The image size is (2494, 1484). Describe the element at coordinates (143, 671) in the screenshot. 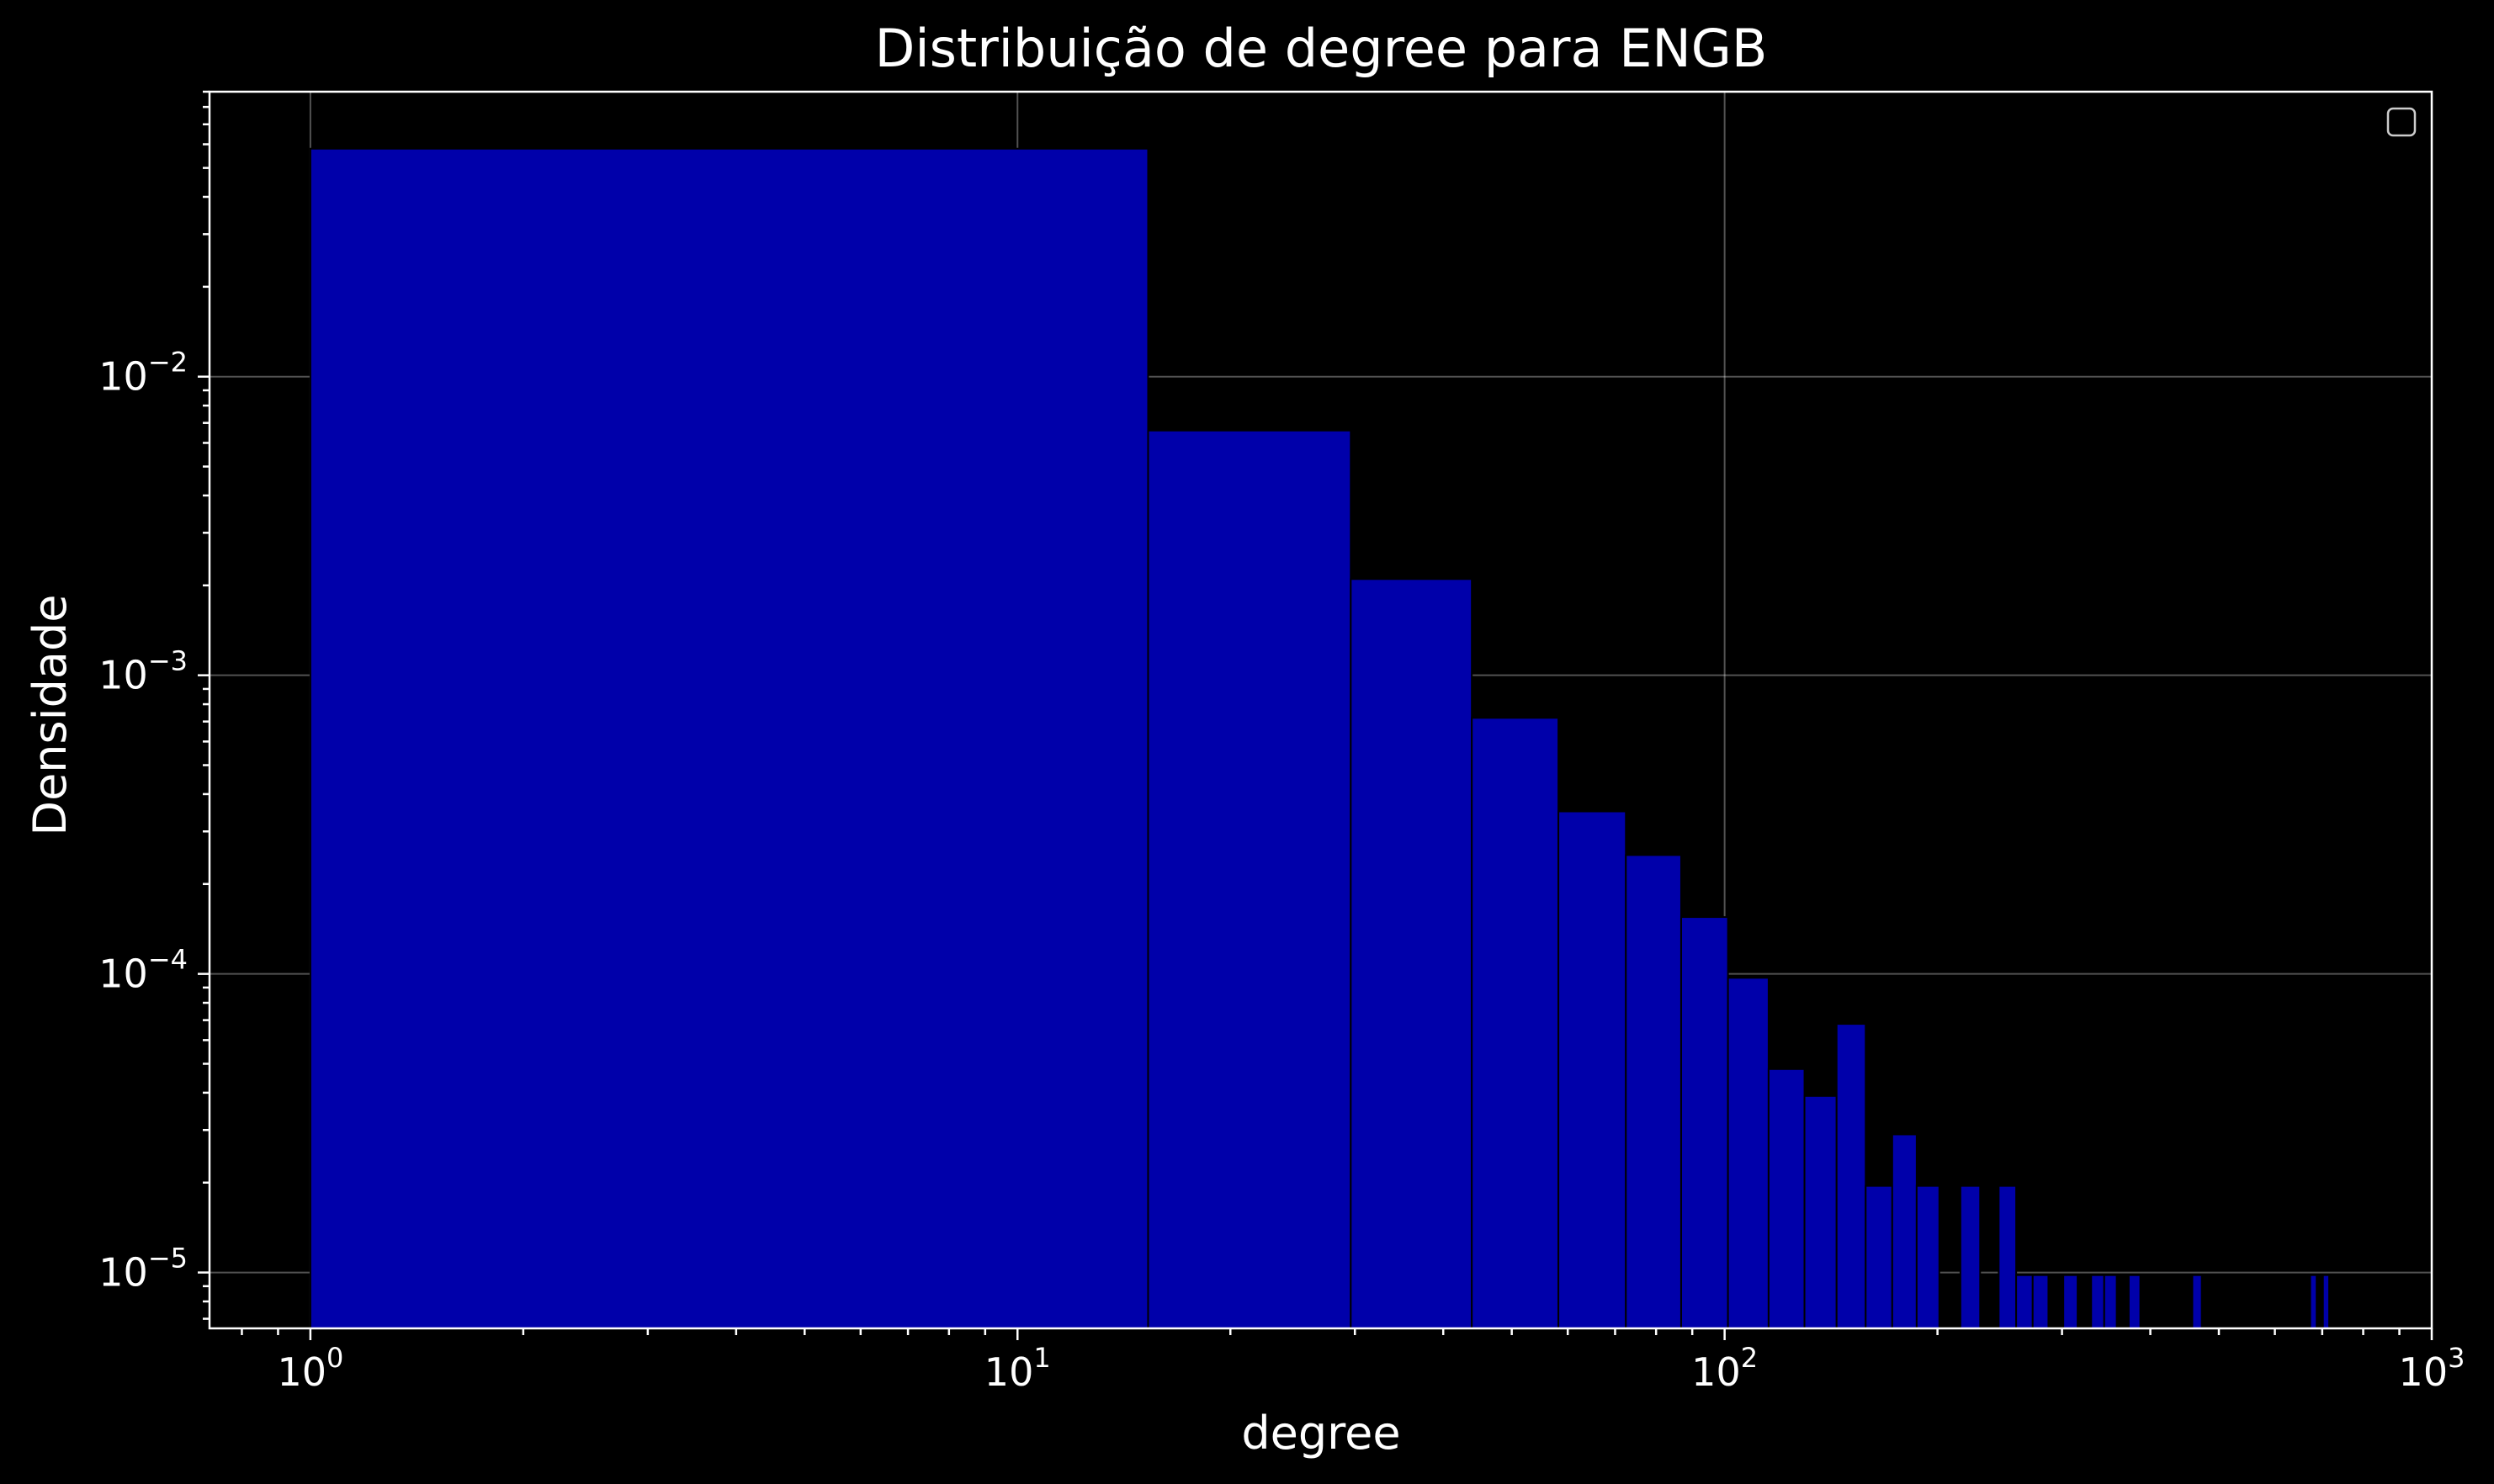

I see `y-tick-label-1: 10⁻³` at that location.